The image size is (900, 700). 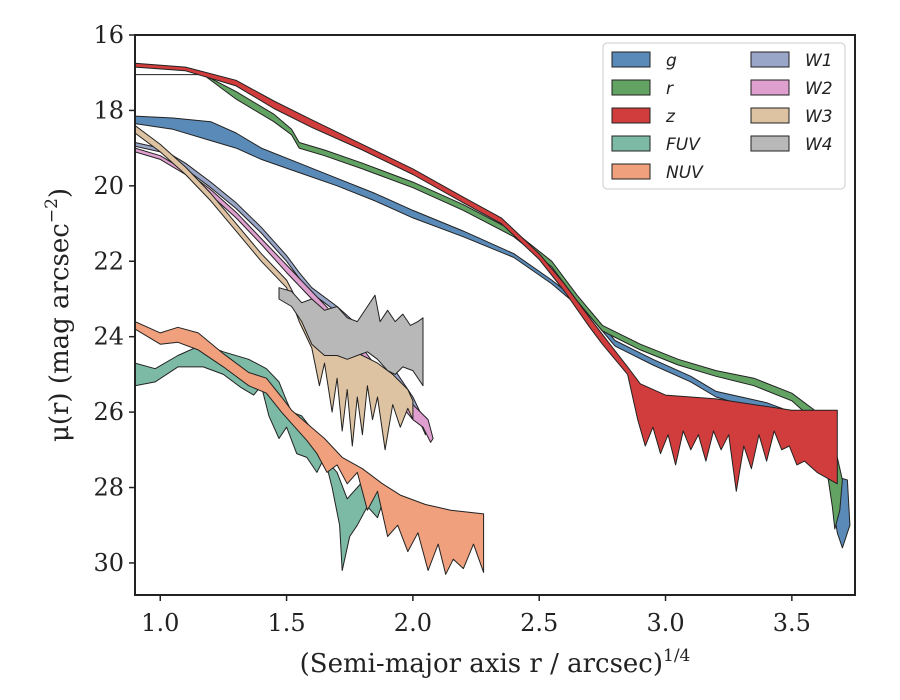 What do you see at coordinates (108, 563) in the screenshot?
I see `y-tick-label: 30` at bounding box center [108, 563].